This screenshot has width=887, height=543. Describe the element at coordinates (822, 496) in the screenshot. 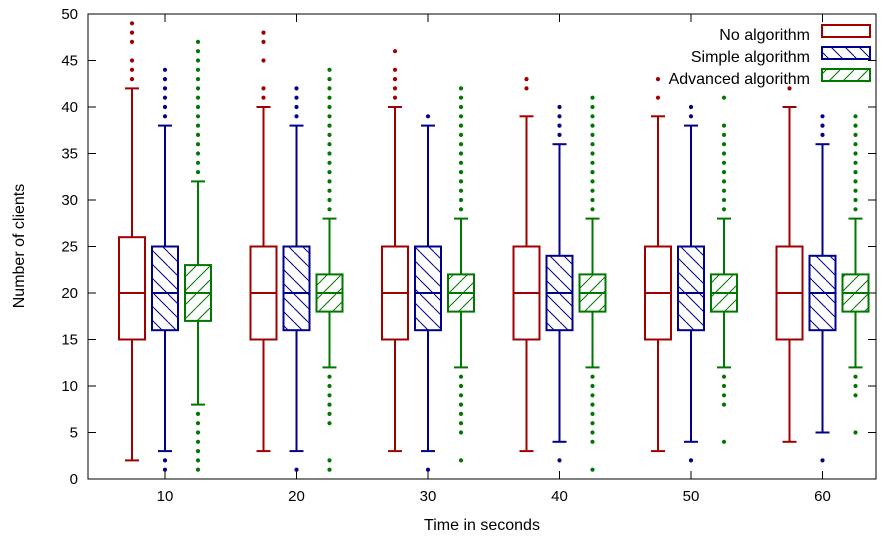

I see `x-tick-label: 60` at that location.